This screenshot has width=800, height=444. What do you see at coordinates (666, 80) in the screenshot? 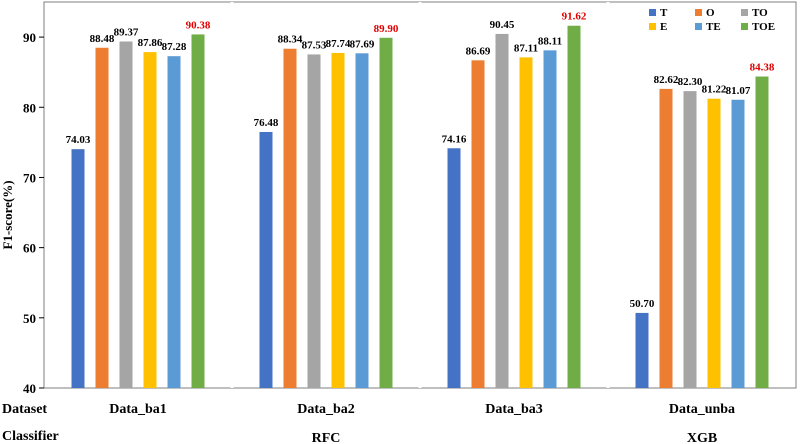
I see `bar-value-label: 82.62` at bounding box center [666, 80].